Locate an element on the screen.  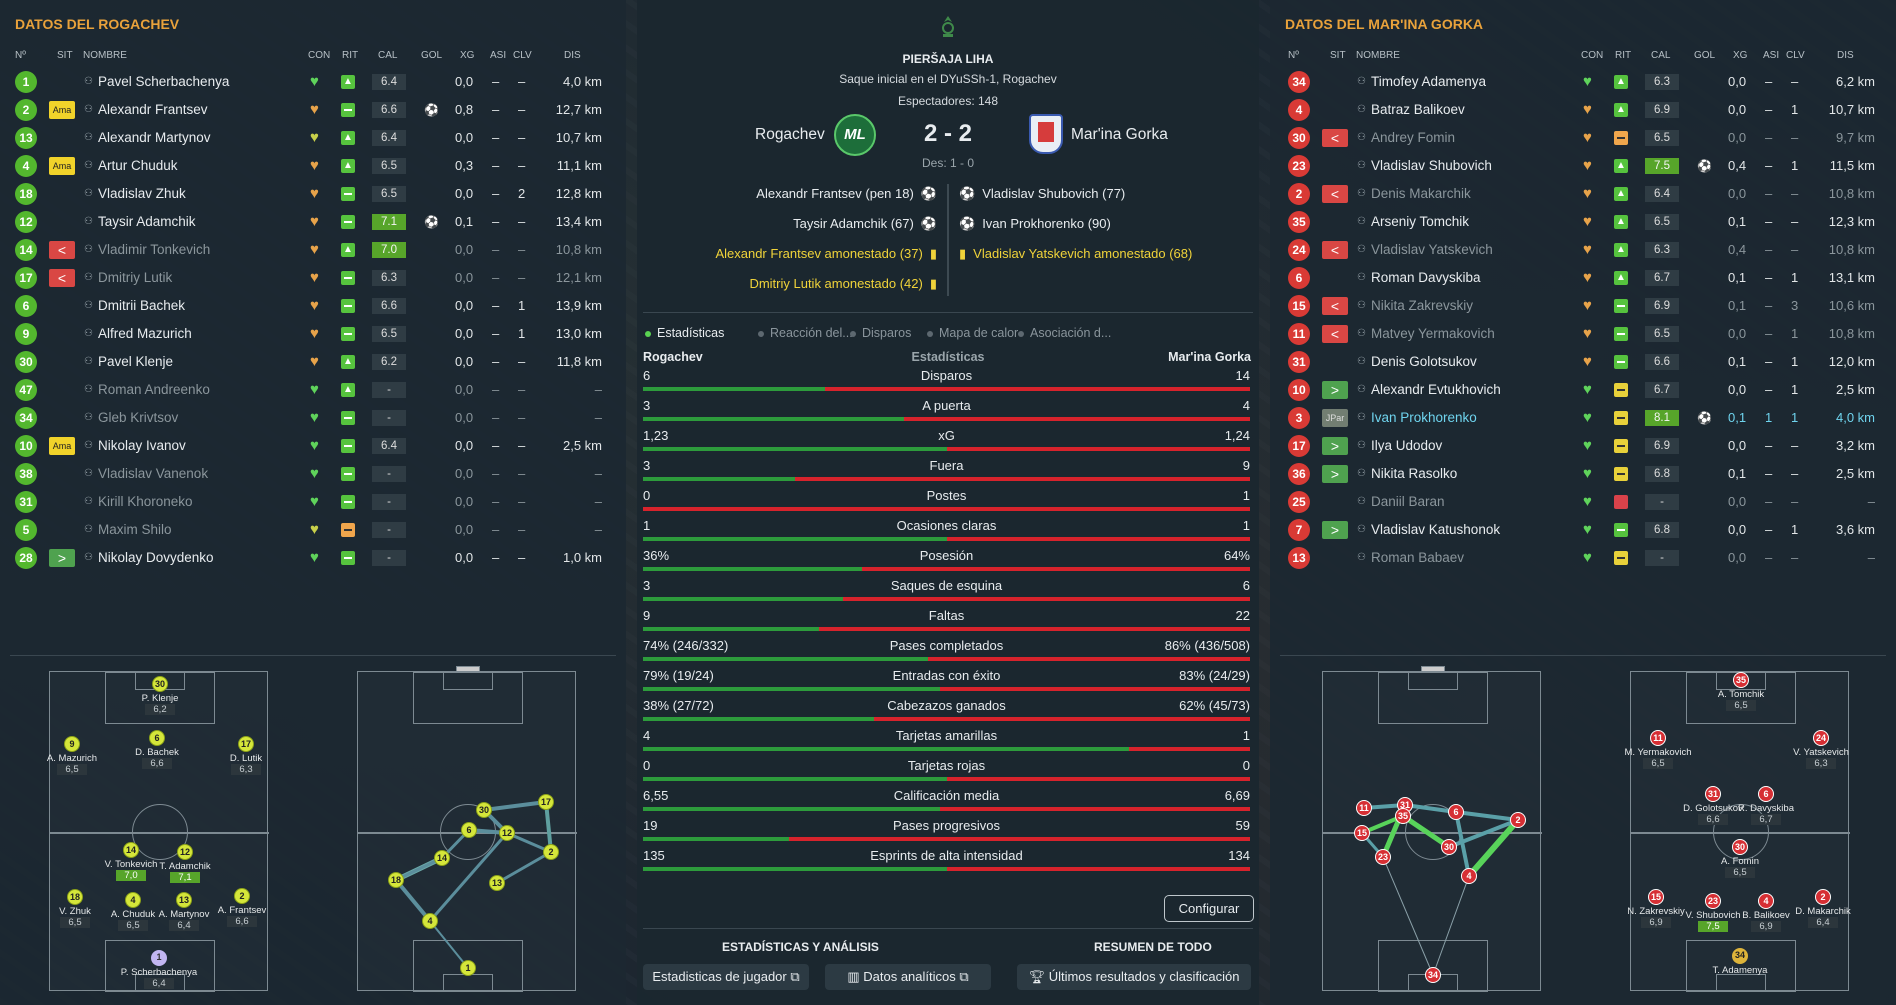
player-name: Pavel Scherbachenya is located at coordinates (164, 81).